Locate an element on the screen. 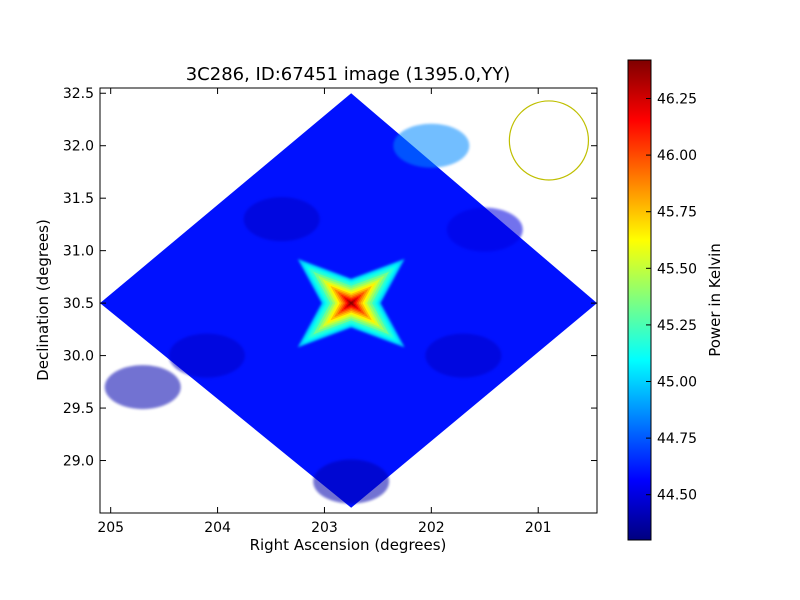 The width and height of the screenshot is (800, 600). y-axis-label: Declination (degrees) is located at coordinates (43, 300).